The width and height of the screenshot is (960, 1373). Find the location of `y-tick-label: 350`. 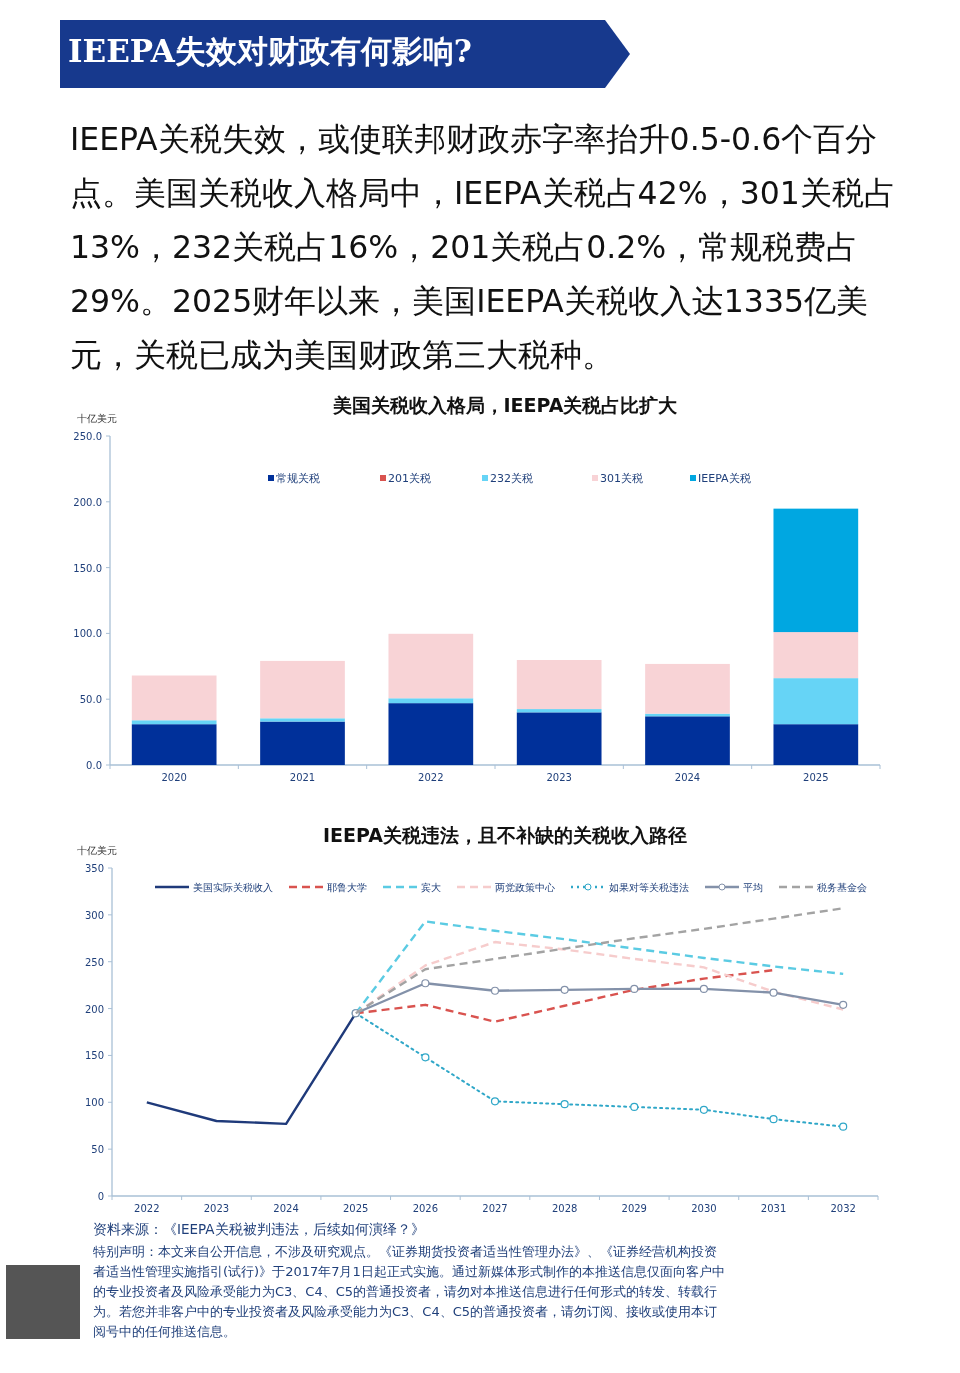

y-tick-label: 350 is located at coordinates (94, 868).